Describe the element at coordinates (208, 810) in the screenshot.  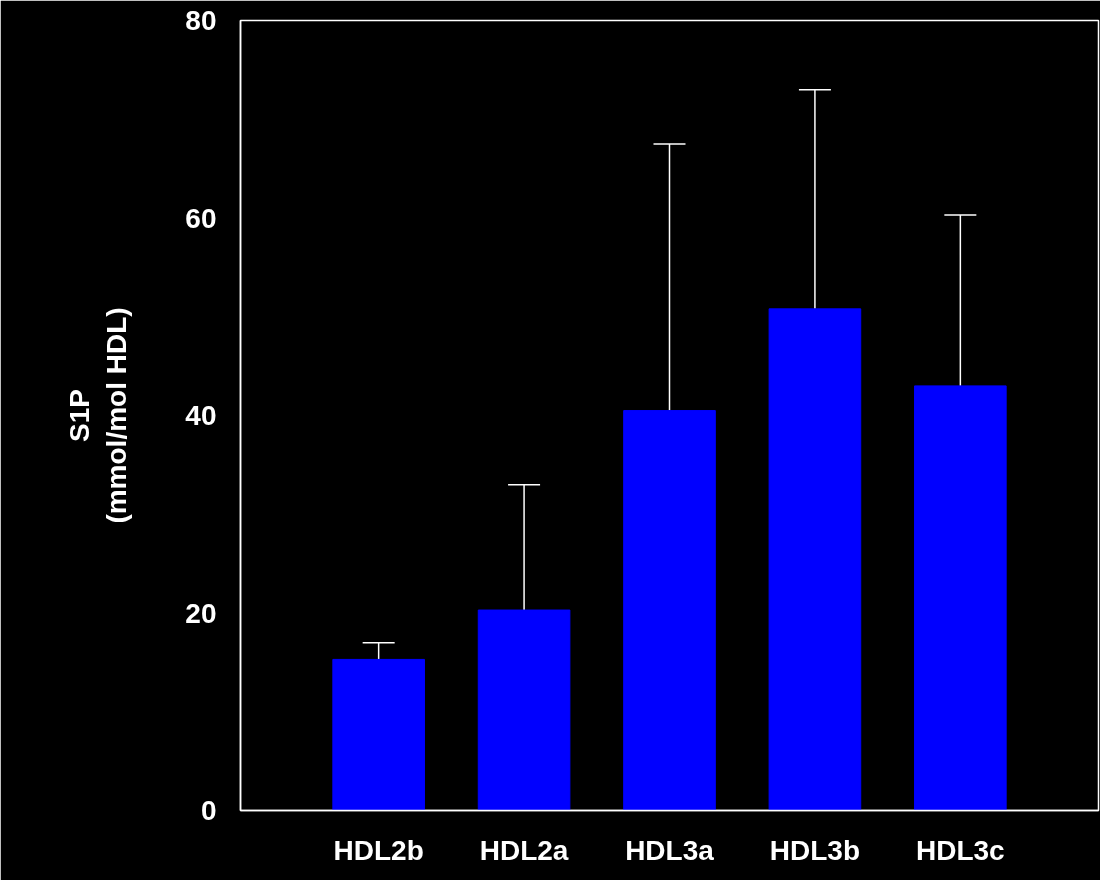
I see `y-tick-label: 0` at that location.